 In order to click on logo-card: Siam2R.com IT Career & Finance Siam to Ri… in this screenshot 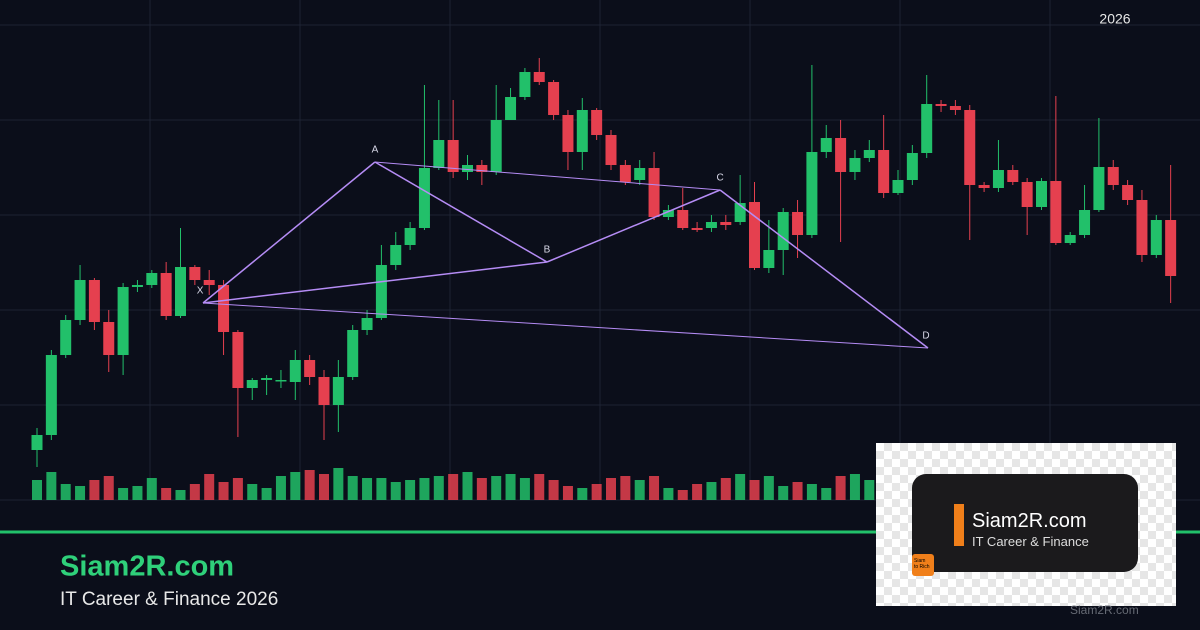, I will do `click(1025, 525)`.